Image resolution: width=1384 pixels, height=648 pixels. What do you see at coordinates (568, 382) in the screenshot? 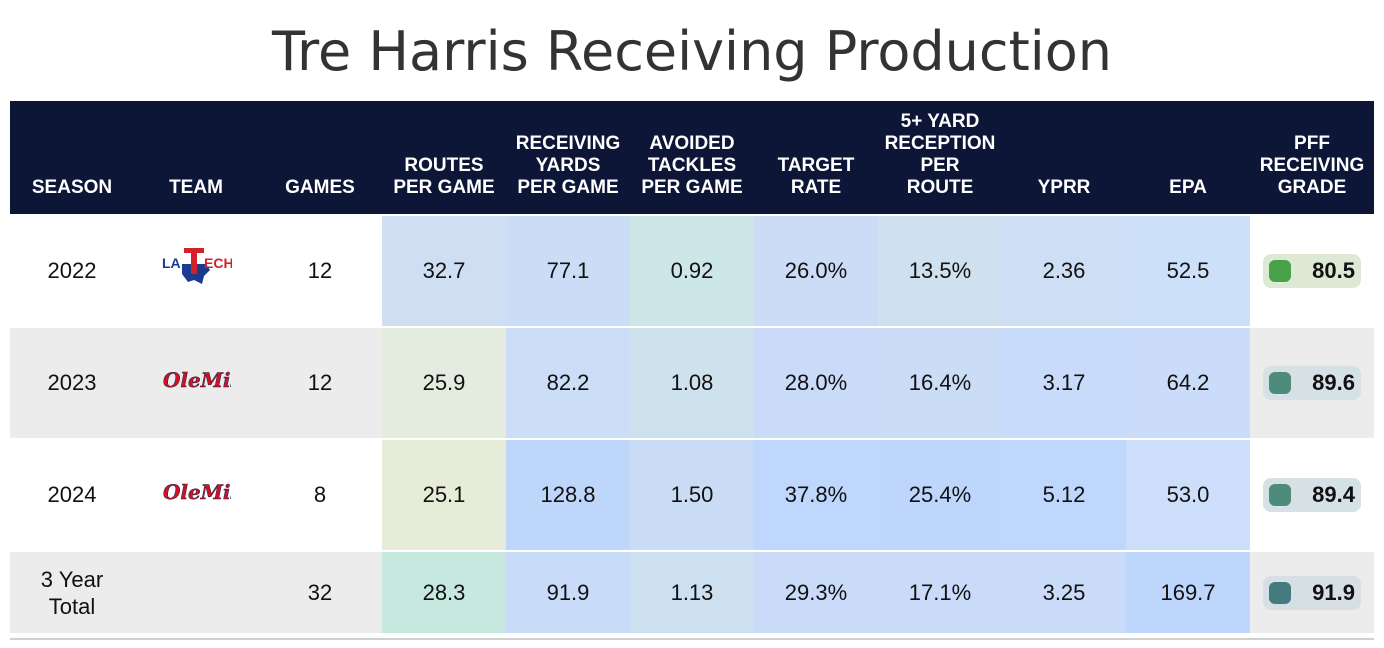
I see `yards-cell: 82.2` at bounding box center [568, 382].